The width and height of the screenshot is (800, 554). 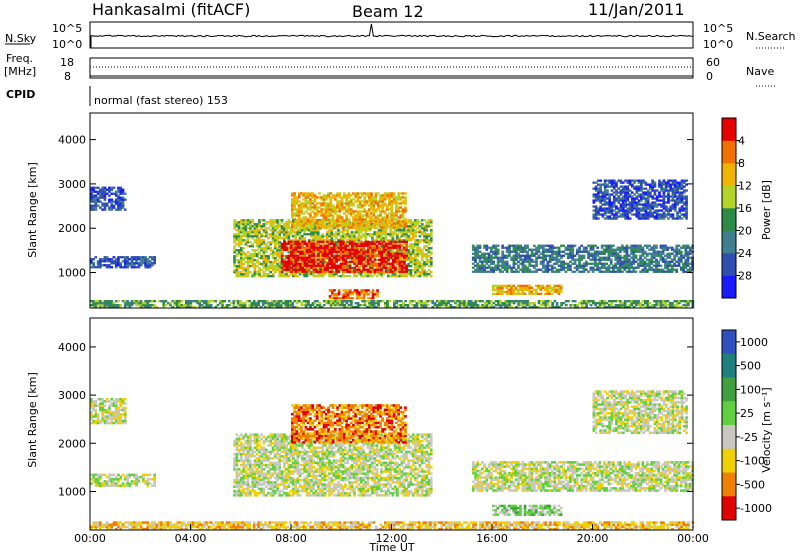 I want to click on nave-label: Nave, so click(x=760, y=71).